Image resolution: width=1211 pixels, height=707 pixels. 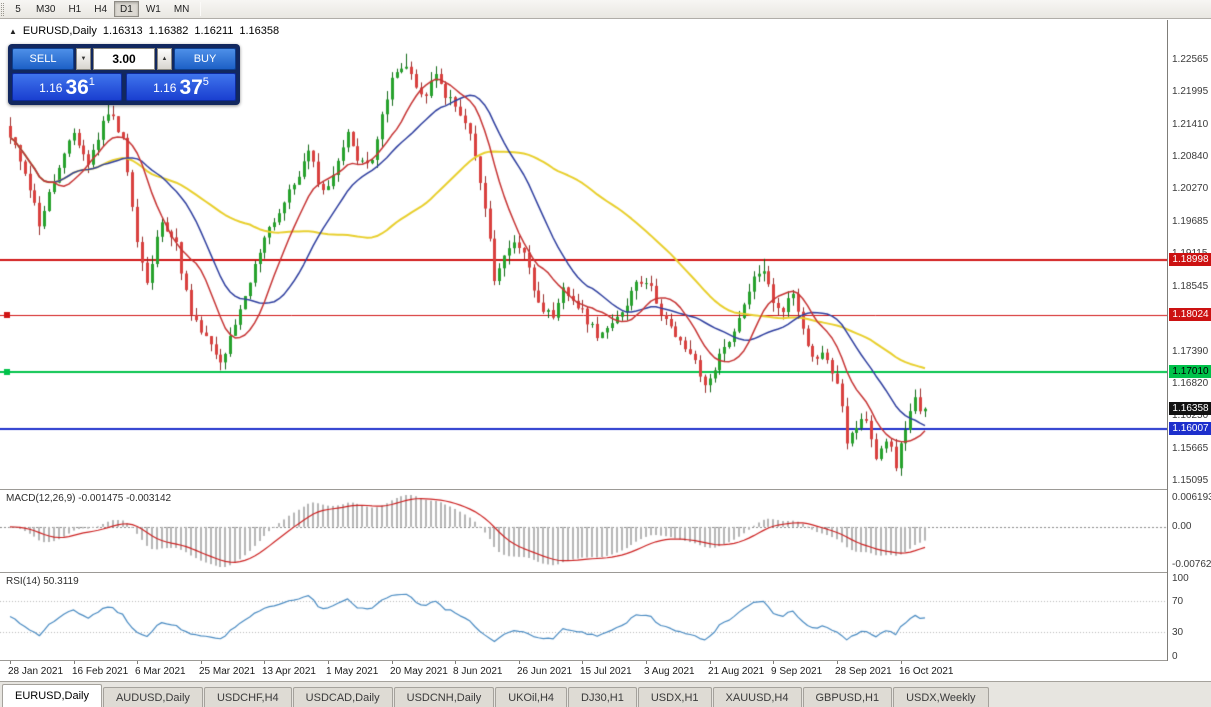 I want to click on chart-tab-usdchf-h4: USDCHF,H4, so click(x=247, y=697).